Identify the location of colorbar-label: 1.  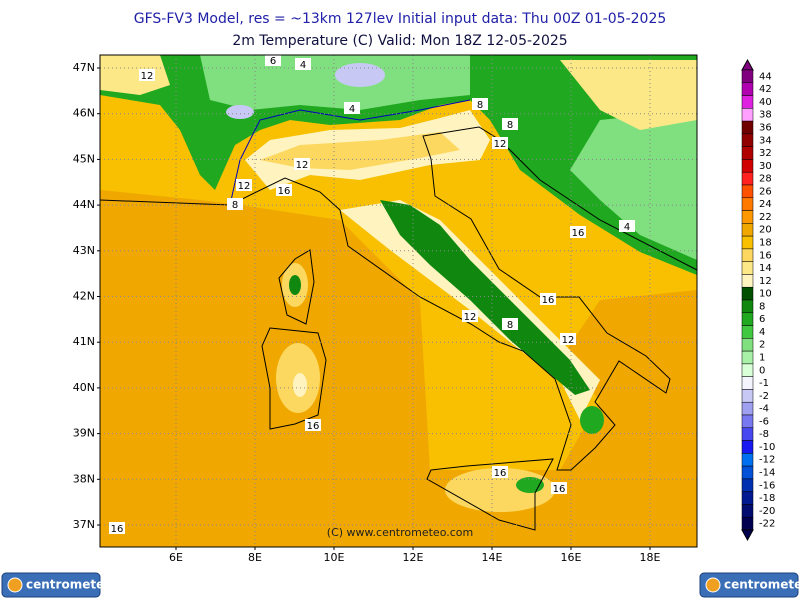
(762, 358).